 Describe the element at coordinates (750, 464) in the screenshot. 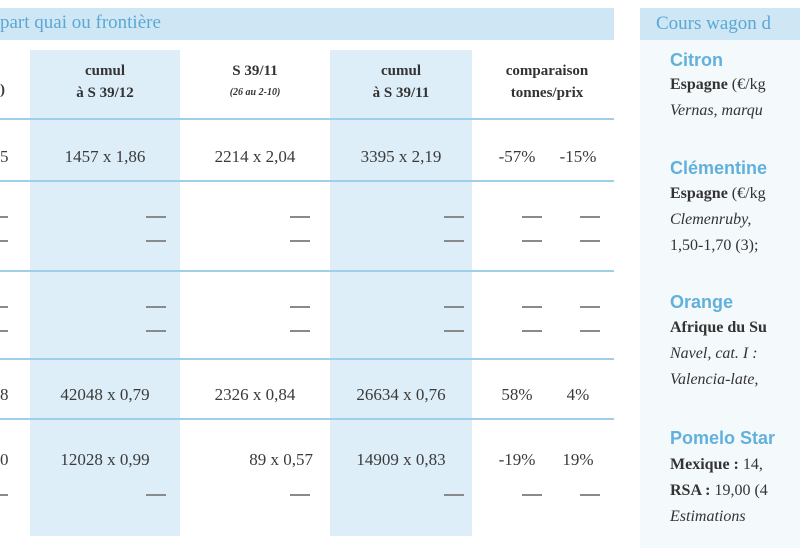

I see `price-value: 14,` at that location.